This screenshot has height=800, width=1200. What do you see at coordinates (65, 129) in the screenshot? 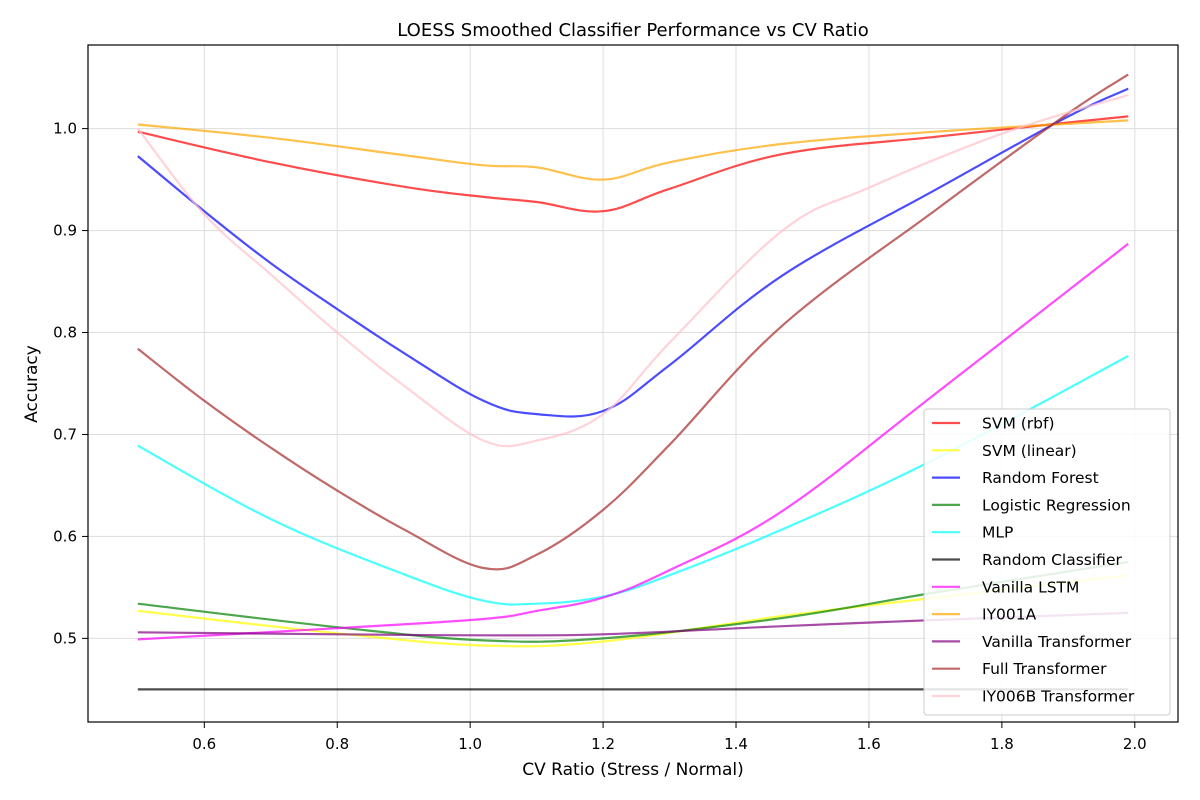
I see `y-tick-label: 1.0` at bounding box center [65, 129].